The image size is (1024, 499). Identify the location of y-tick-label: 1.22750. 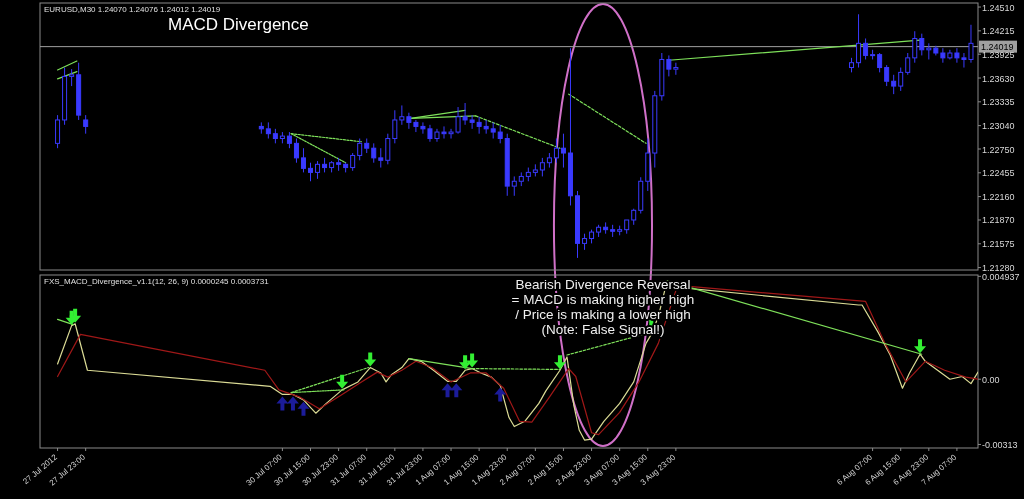
(998, 149).